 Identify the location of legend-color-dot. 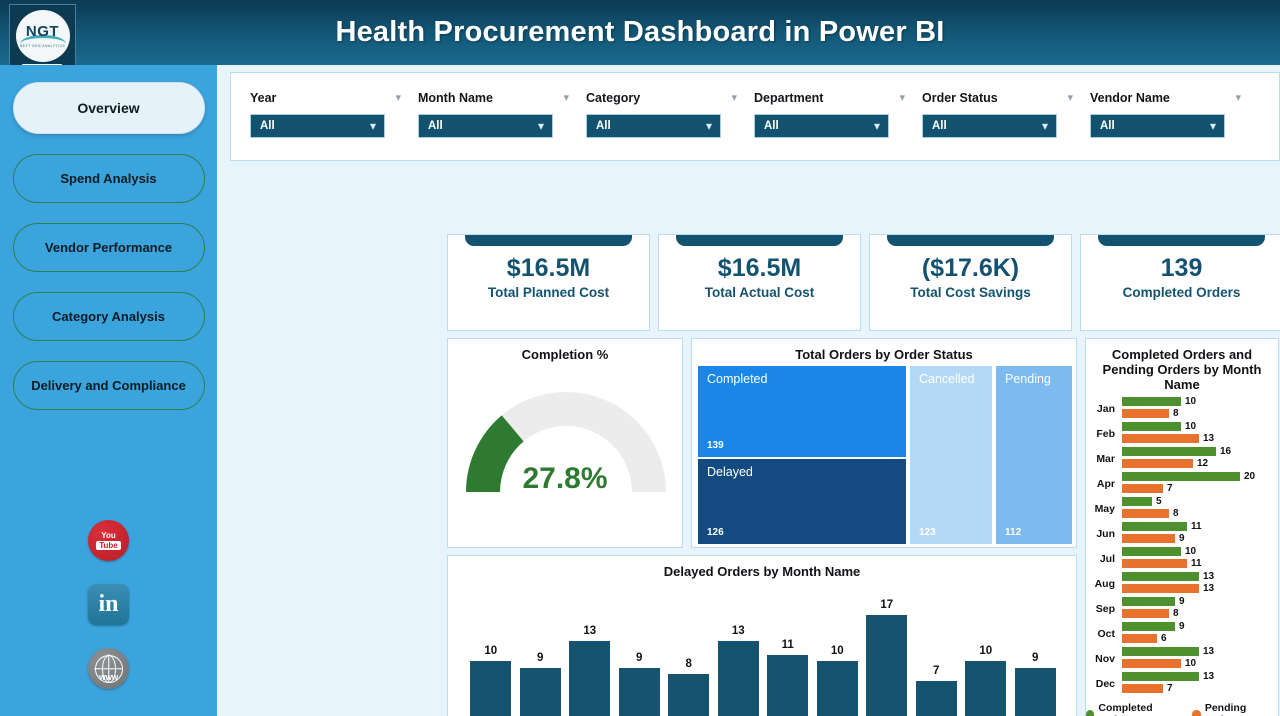
(1196, 712).